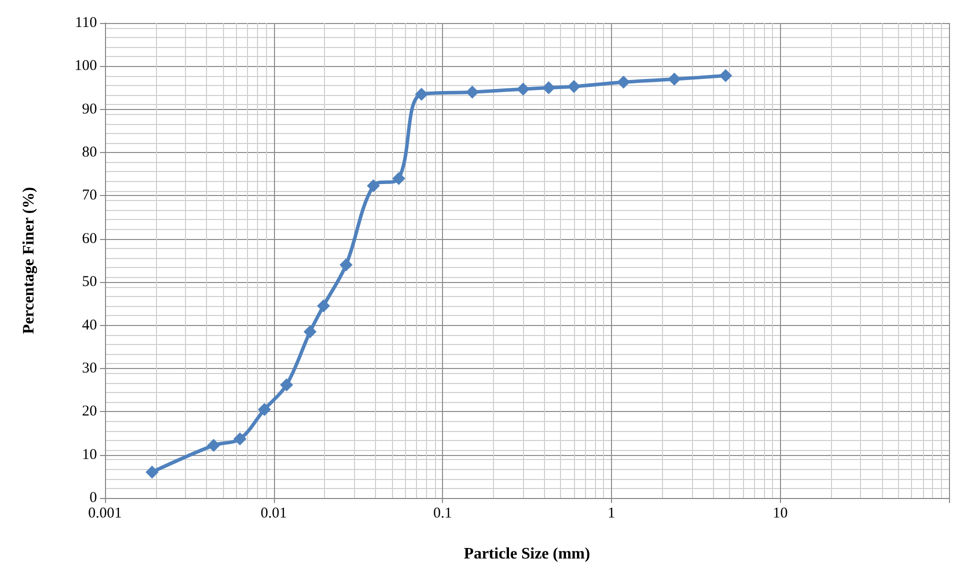 The height and width of the screenshot is (579, 959). What do you see at coordinates (442, 514) in the screenshot?
I see `x-tick-label: 0.1` at bounding box center [442, 514].